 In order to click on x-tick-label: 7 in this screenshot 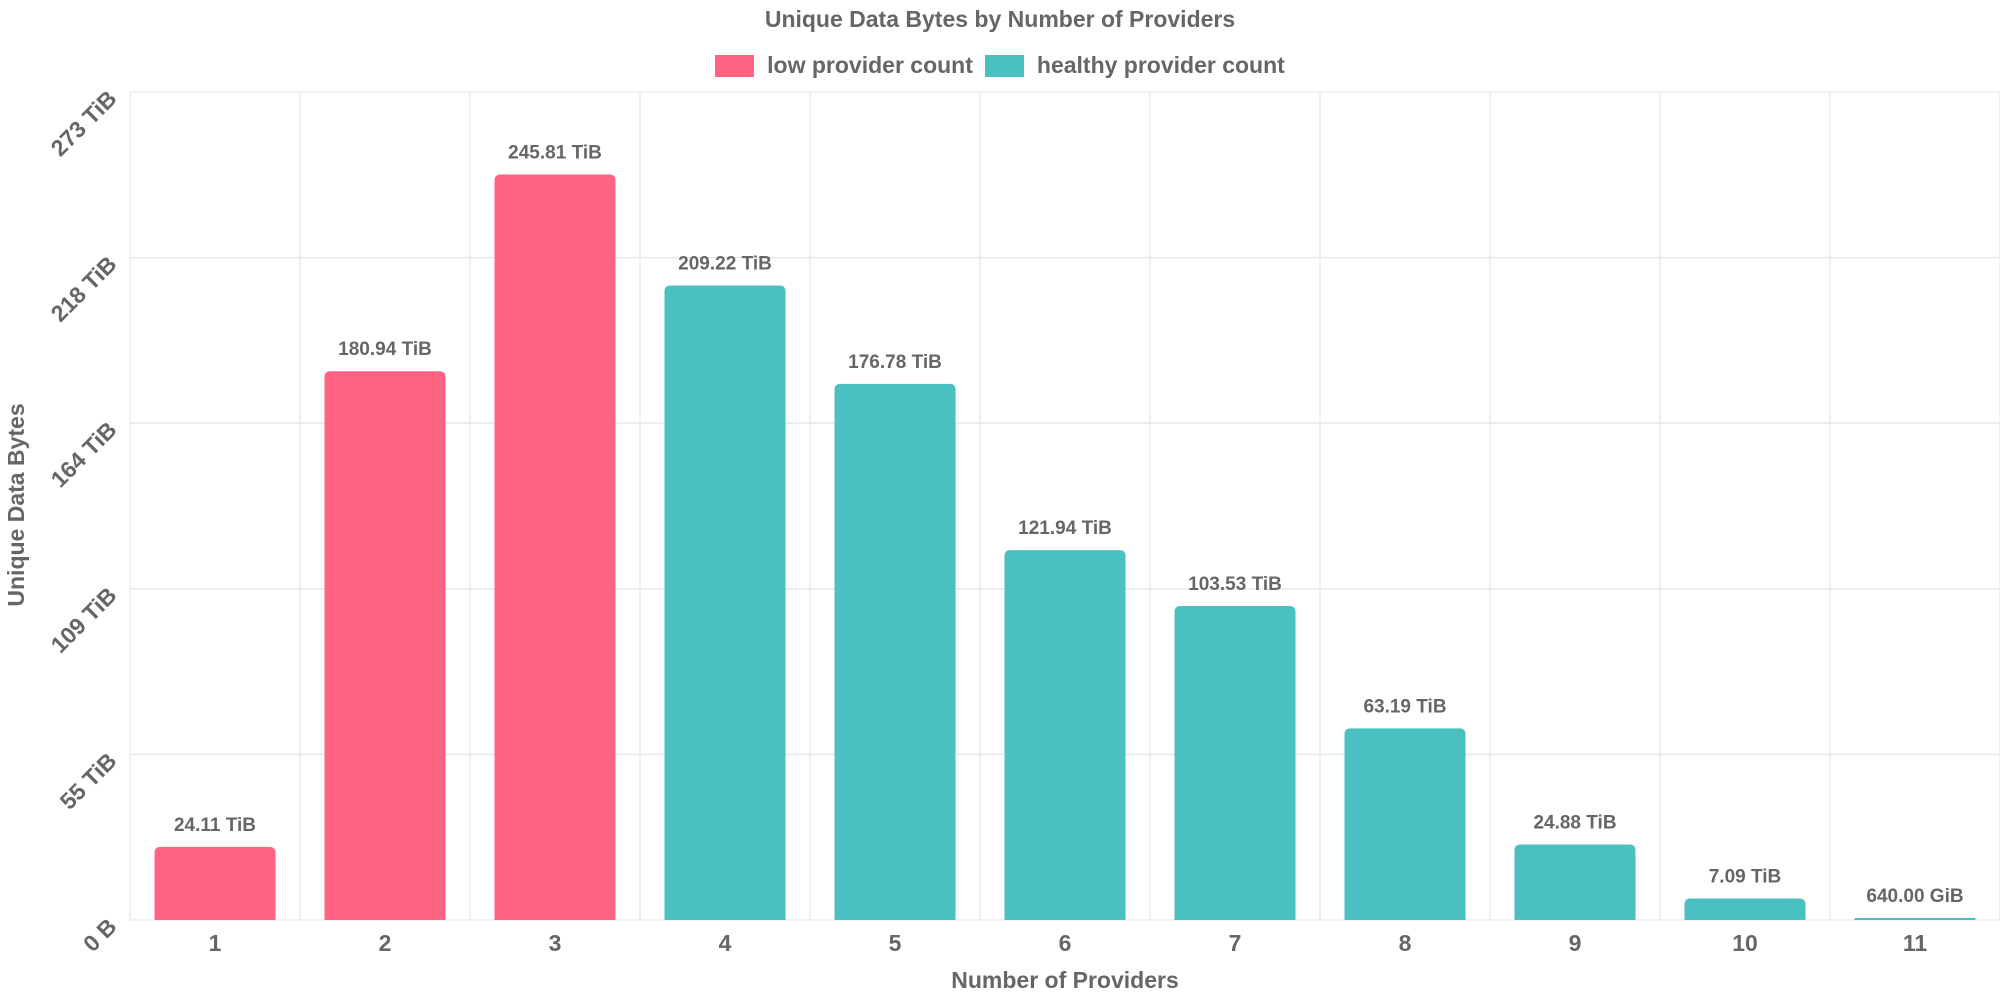, I will do `click(1235, 943)`.